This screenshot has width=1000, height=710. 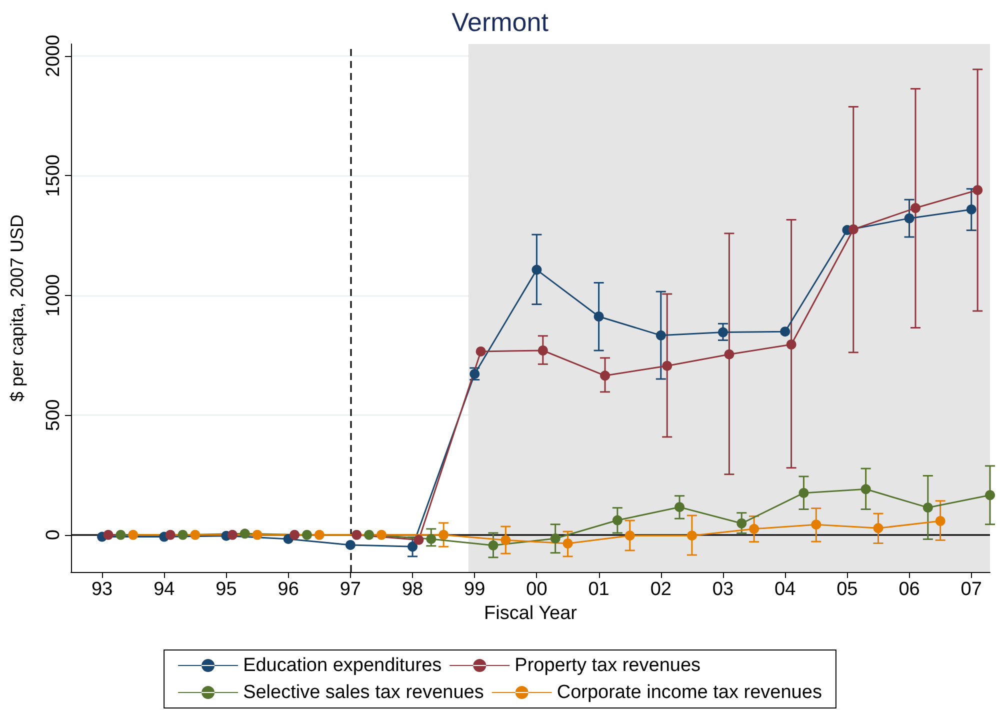 What do you see at coordinates (689, 692) in the screenshot?
I see `legend-label: Corporate income tax revenues` at bounding box center [689, 692].